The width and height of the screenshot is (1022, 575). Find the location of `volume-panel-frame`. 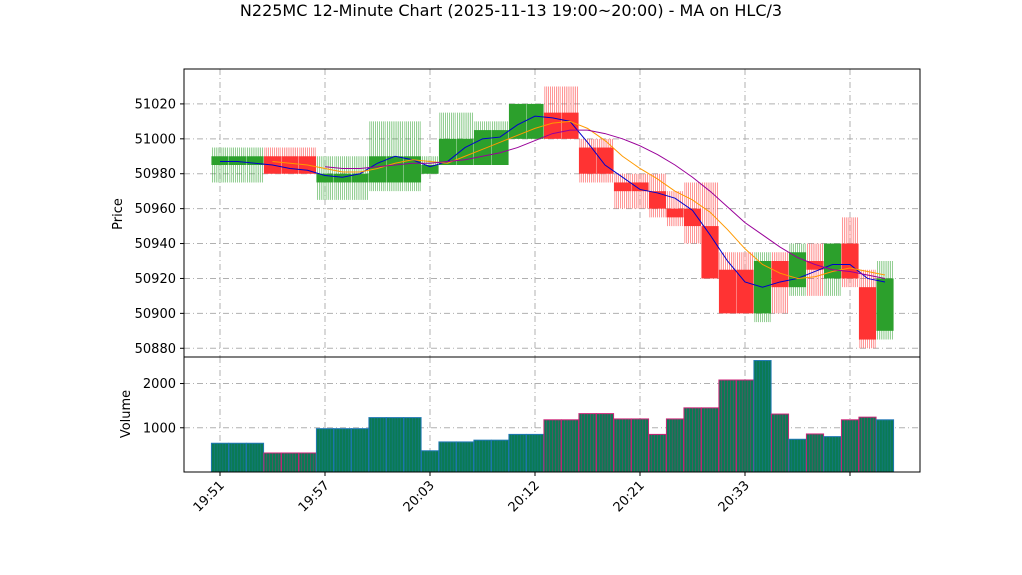

volume-panel-frame is located at coordinates (552, 414).